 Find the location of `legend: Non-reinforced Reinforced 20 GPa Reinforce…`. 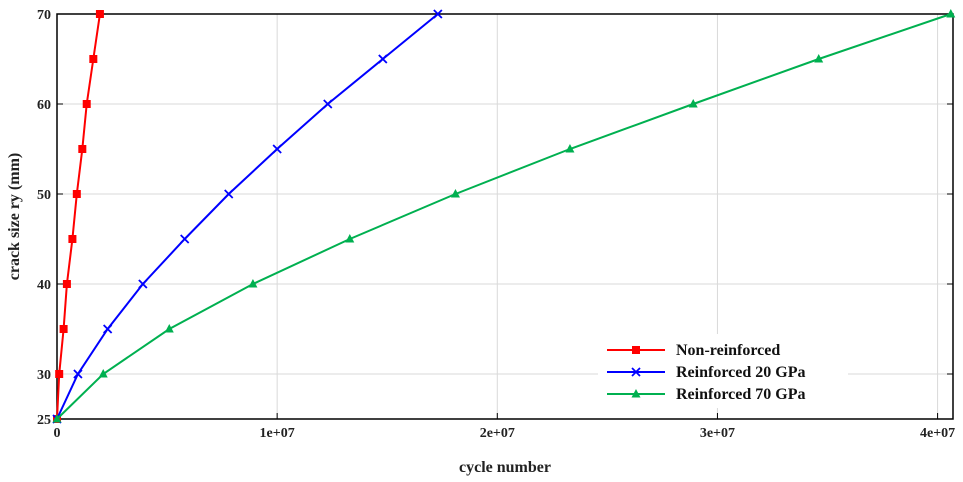

legend: Non-reinforced Reinforced 20 GPa Reinforce… is located at coordinates (723, 371).